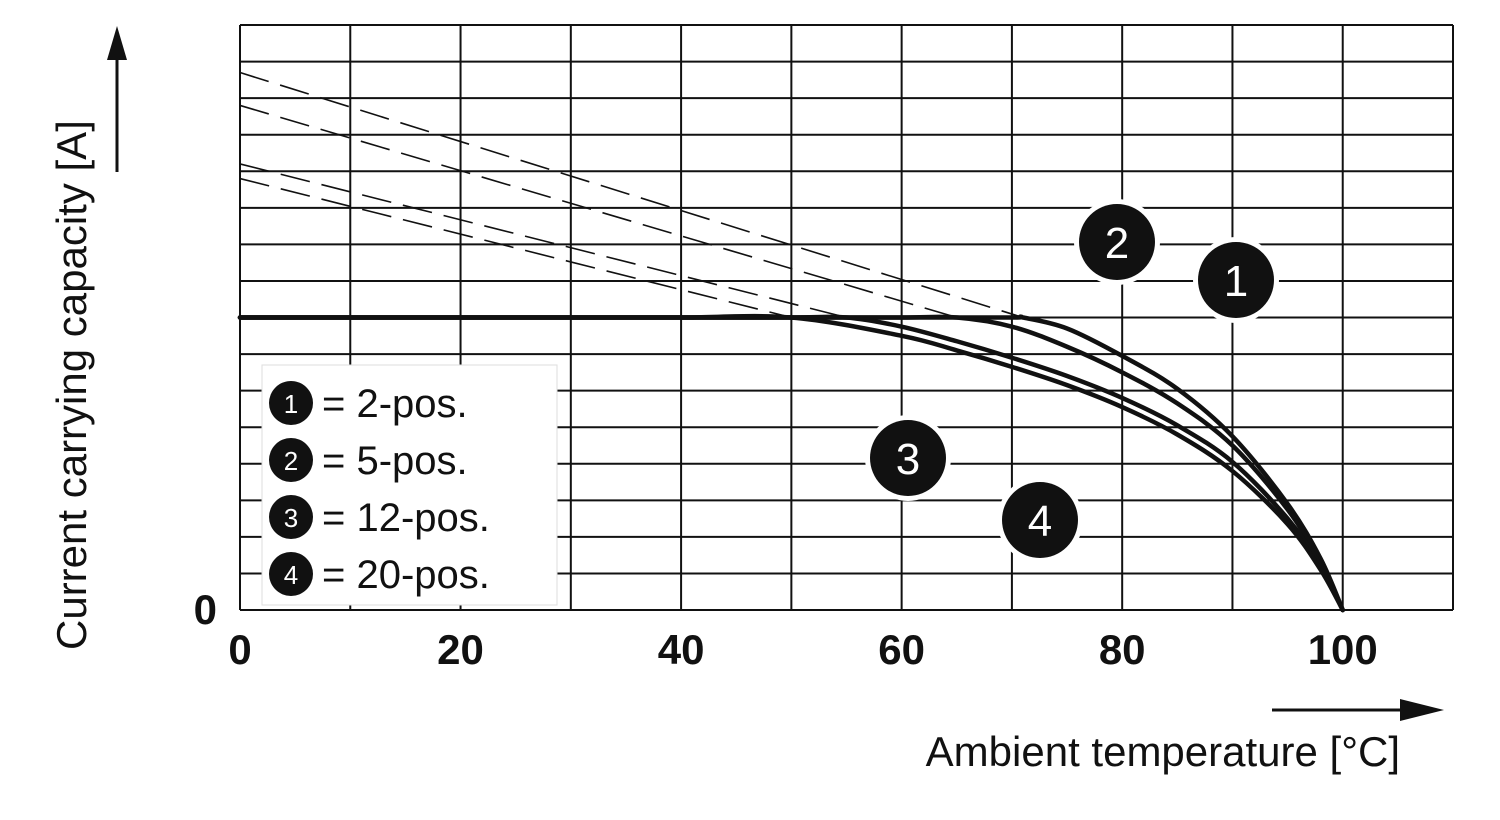  I want to click on legend-entry-2: = 5-pos., so click(395, 461).